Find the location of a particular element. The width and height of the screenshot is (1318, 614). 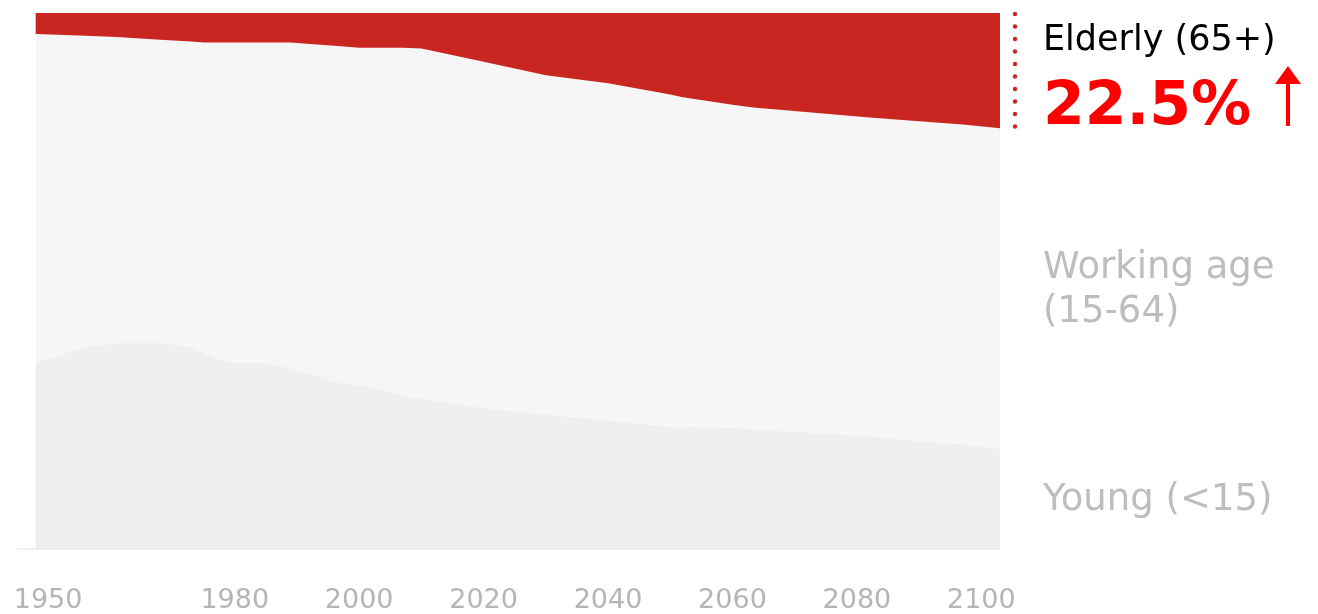

x-tick-label: 2000 is located at coordinates (359, 598).